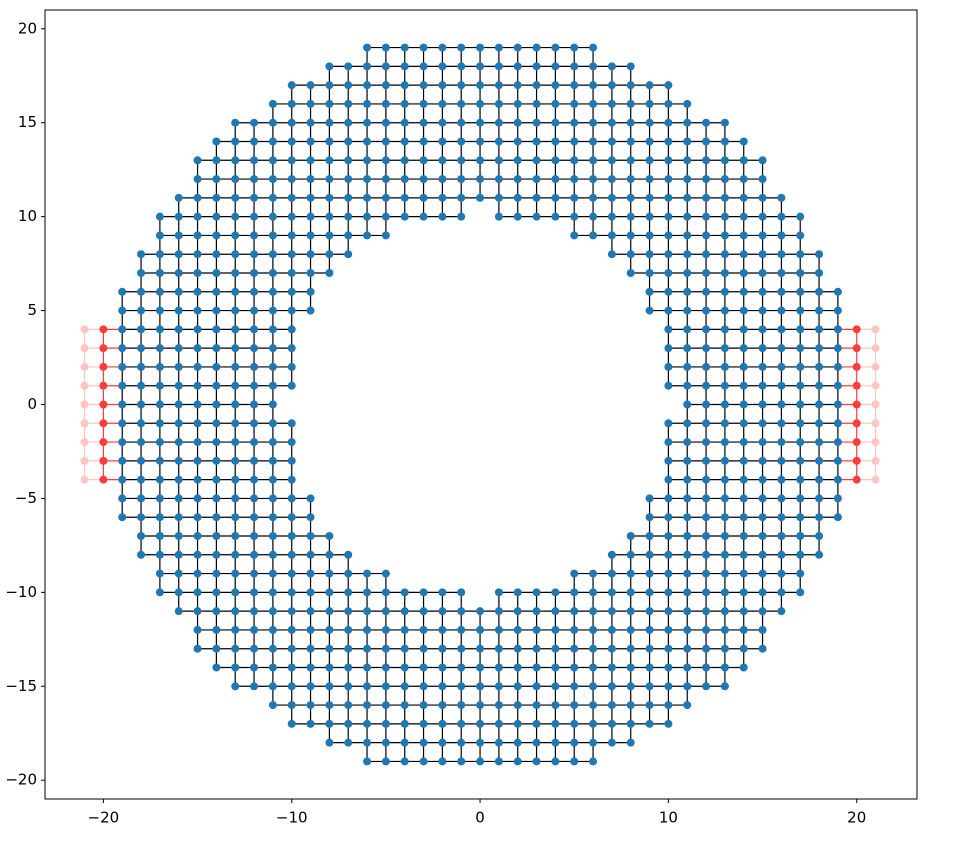  Describe the element at coordinates (104, 818) in the screenshot. I see `x-tick-label: −20` at that location.